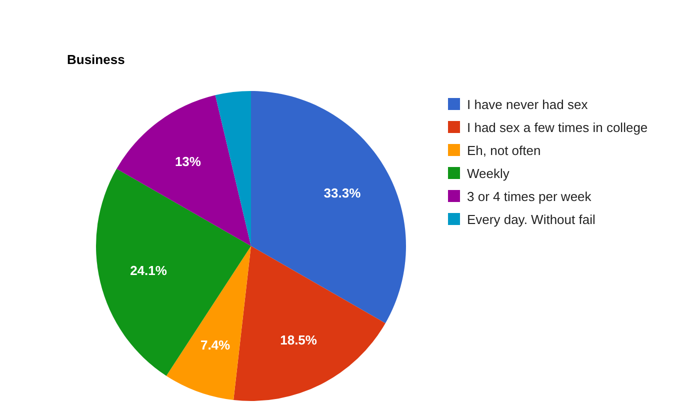 This screenshot has height=417, width=693. I want to click on data-label: 24.1%, so click(149, 270).